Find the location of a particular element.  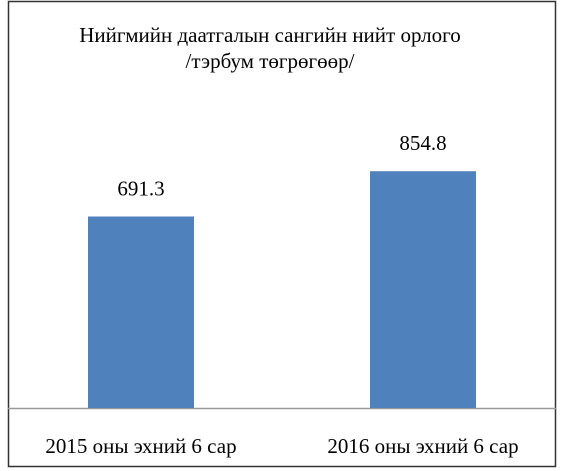

chart-title: Нийгмийн даатгалын сангийн нийт орлого is located at coordinates (270, 35).